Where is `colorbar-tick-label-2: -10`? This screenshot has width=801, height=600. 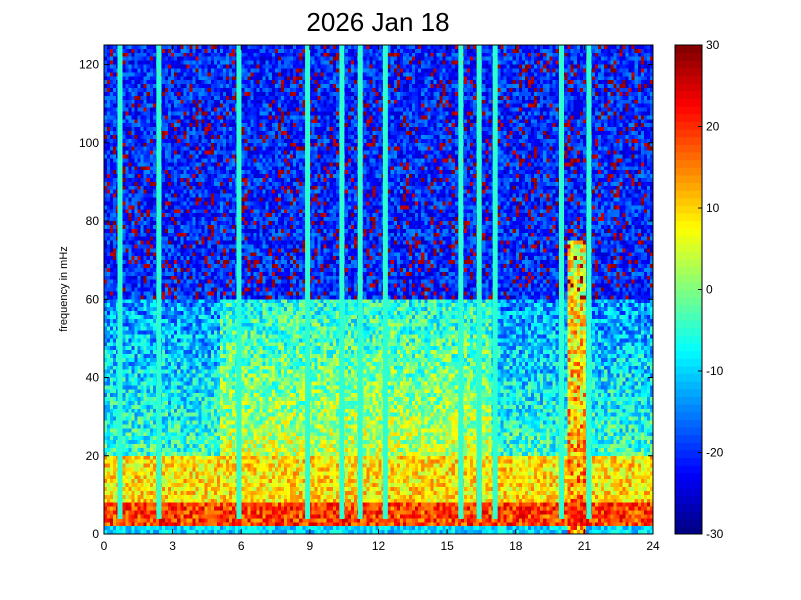 colorbar-tick-label-2: -10 is located at coordinates (715, 371).